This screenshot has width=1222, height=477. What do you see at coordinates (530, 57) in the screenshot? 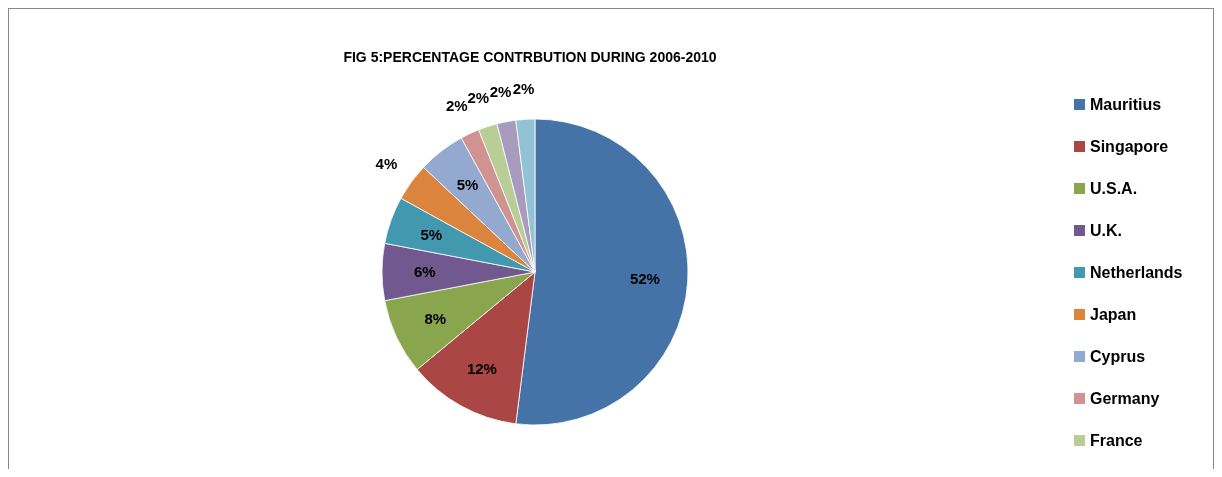
I see `chart-title: FIG 5:PERCENTAGE CONTRBUTION DURING 2006-2010` at bounding box center [530, 57].